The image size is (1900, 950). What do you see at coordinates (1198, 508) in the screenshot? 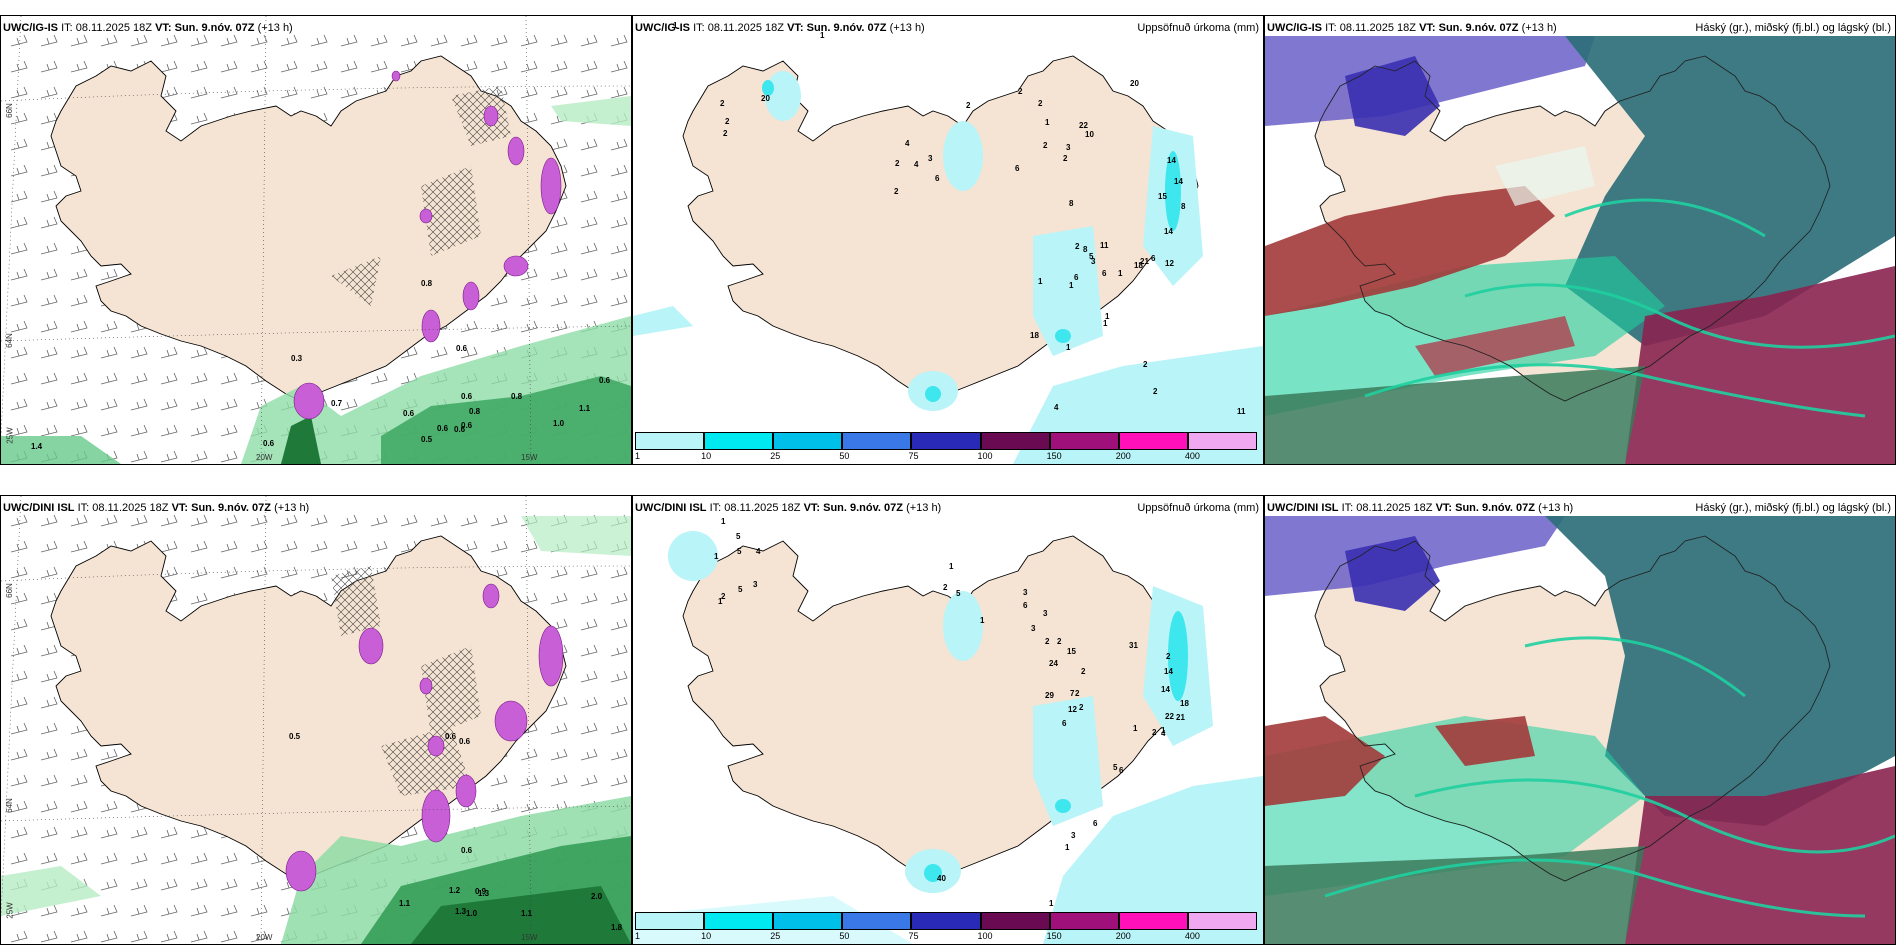
I see `panel-title: Uppsöfnuð úrkoma (mm)` at bounding box center [1198, 508].